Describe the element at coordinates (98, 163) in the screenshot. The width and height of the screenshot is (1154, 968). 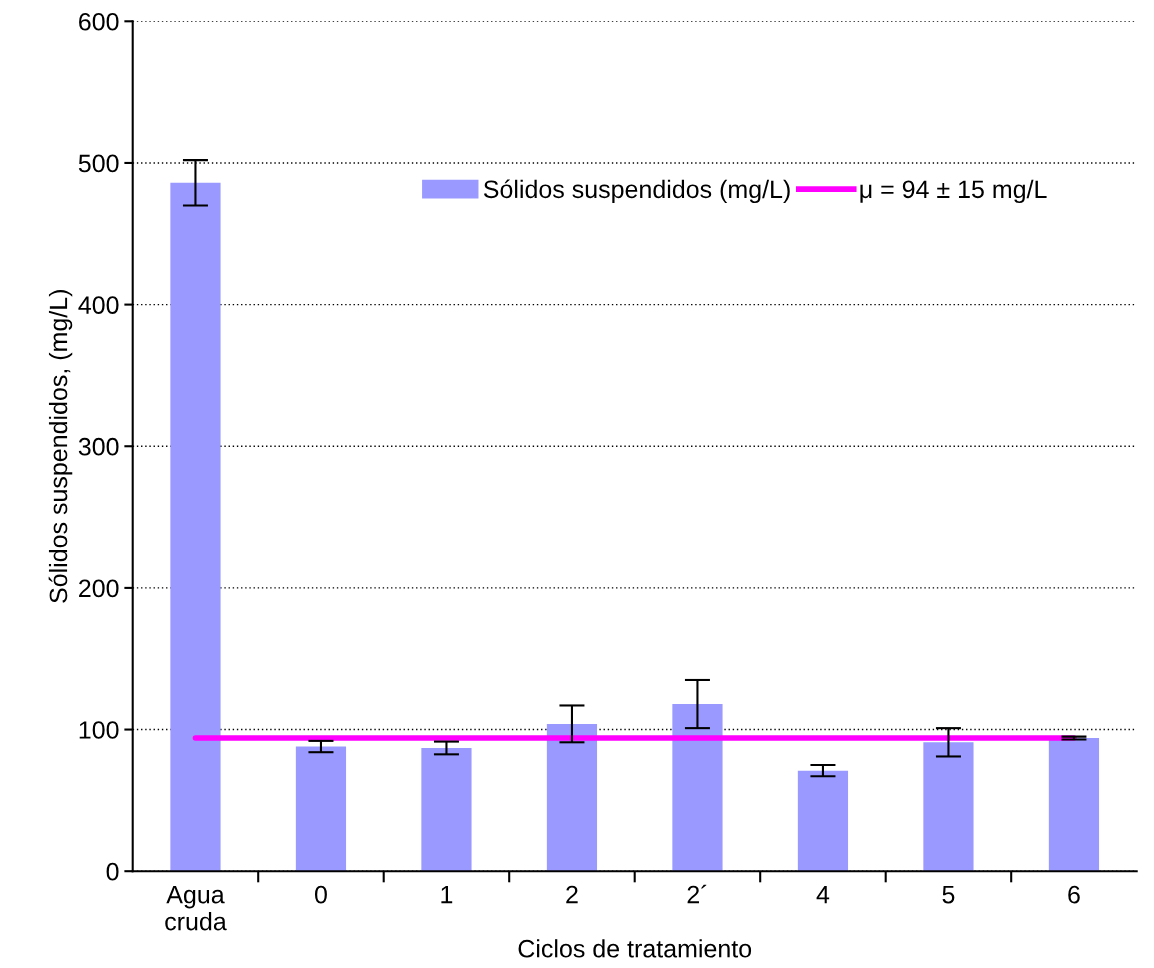
I see `y-tick-label: 500` at that location.